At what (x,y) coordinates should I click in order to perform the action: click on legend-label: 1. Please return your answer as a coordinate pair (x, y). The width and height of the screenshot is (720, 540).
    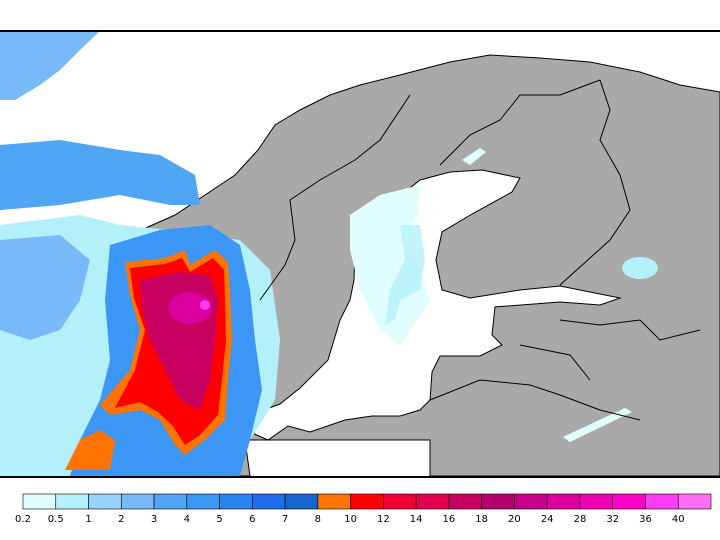
    Looking at the image, I should click on (88, 519).